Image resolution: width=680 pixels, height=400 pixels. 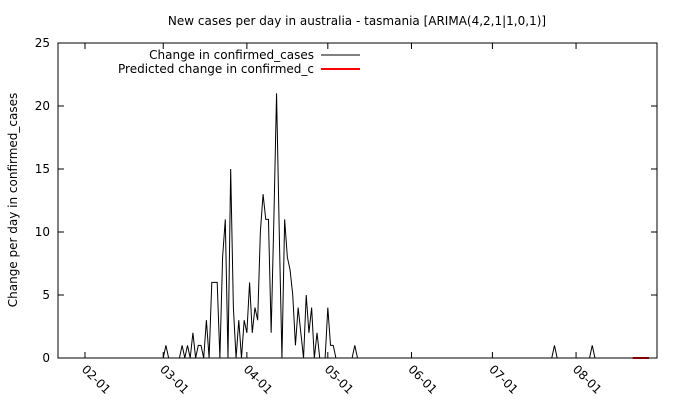 I want to click on y-tick-label: 10, so click(x=42, y=232).